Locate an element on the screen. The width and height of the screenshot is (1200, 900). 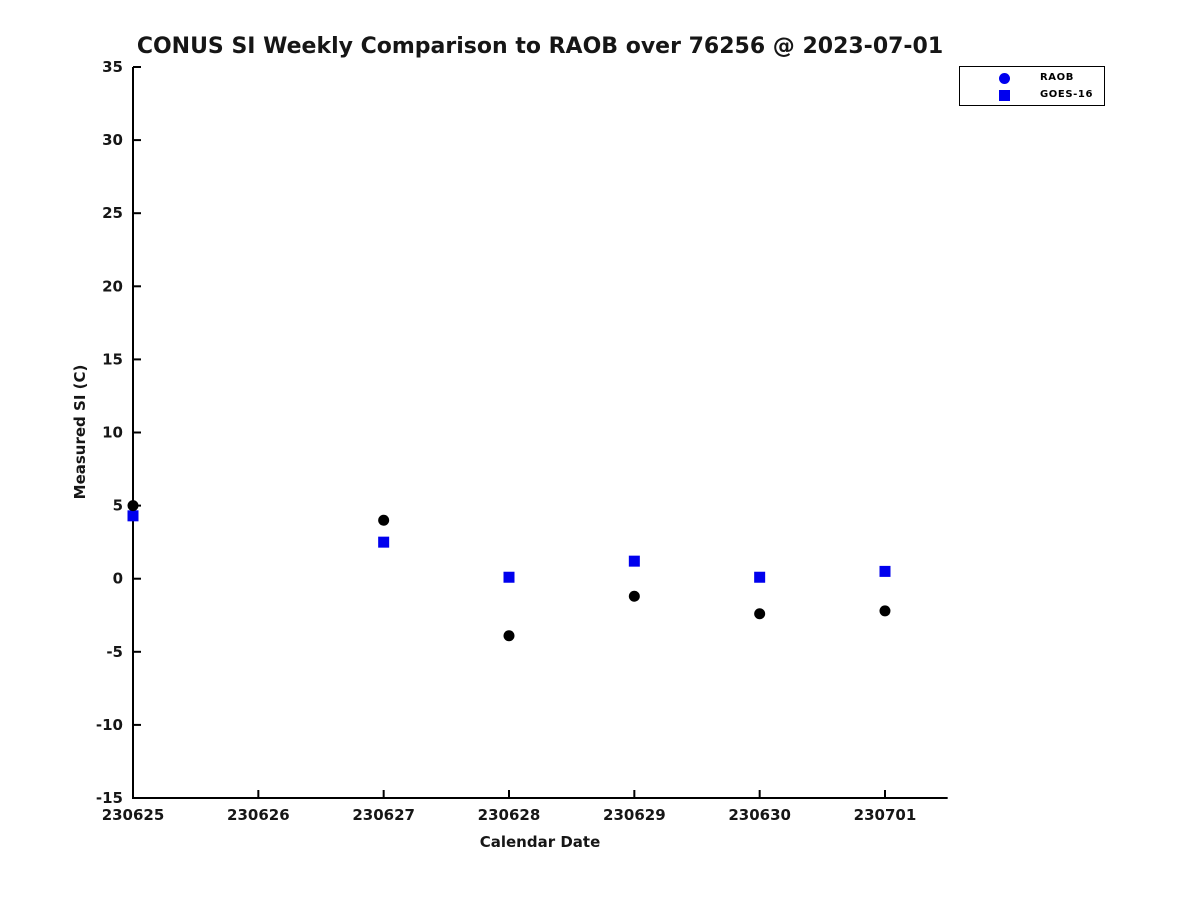
goes16-square-icon is located at coordinates (1004, 95).